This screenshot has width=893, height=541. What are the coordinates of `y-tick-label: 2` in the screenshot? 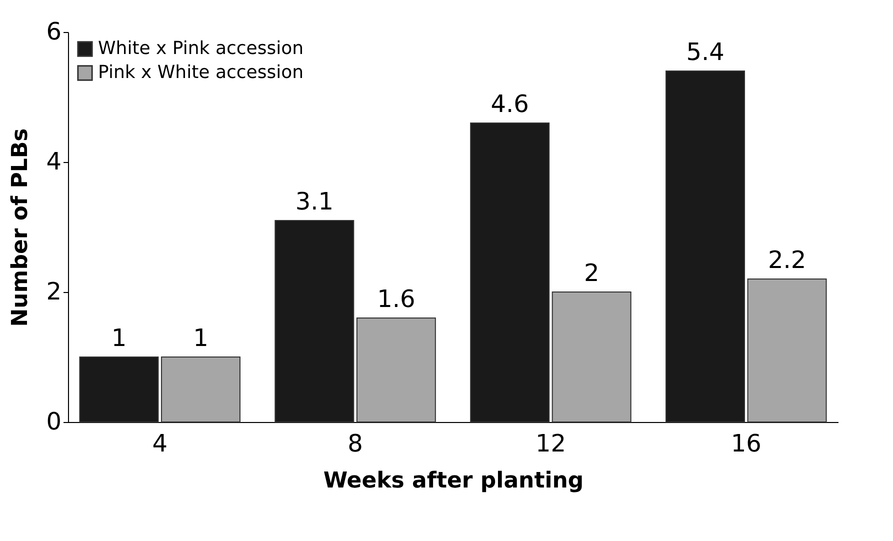 It's located at (54, 292).